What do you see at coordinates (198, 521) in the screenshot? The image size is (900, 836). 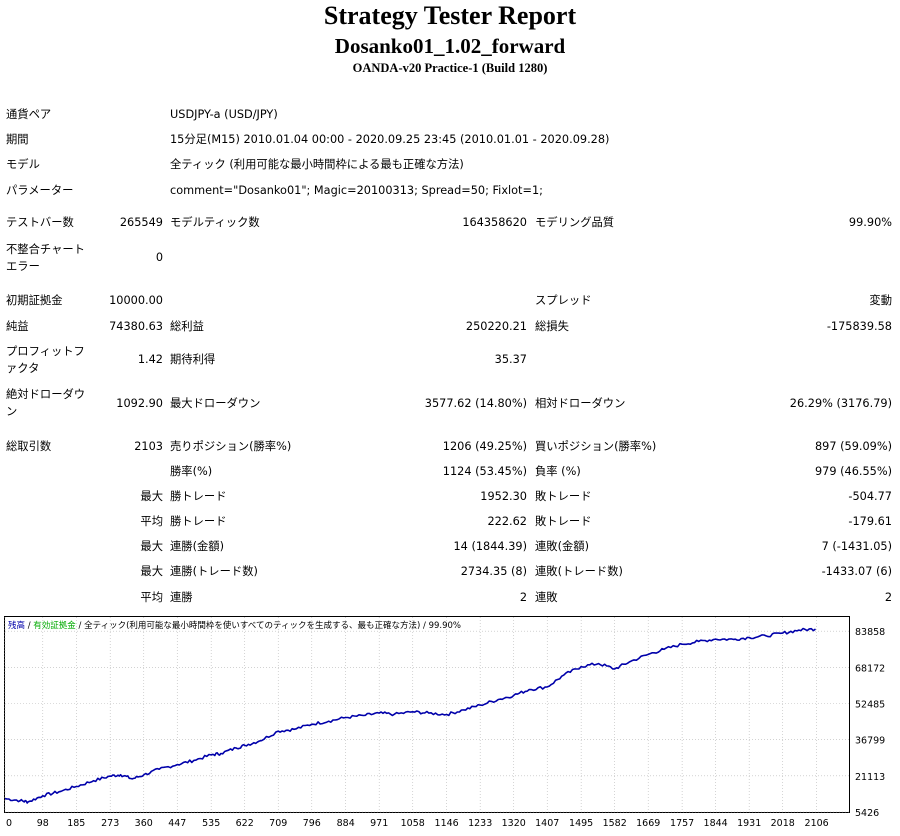 I see `average-win-label: 勝トレード` at bounding box center [198, 521].